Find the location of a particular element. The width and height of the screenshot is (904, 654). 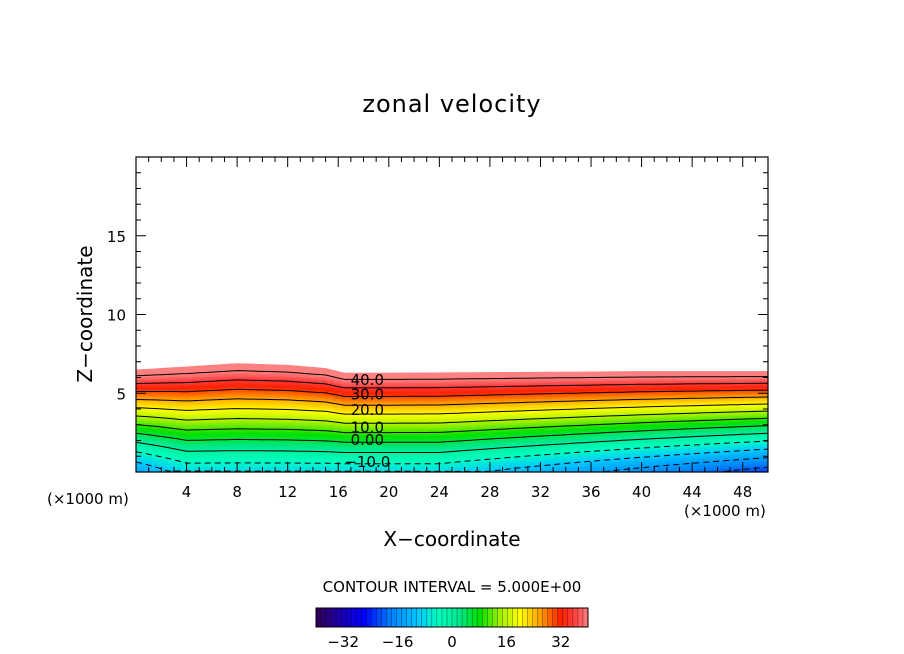

contour-label: 20.0 is located at coordinates (367, 410).